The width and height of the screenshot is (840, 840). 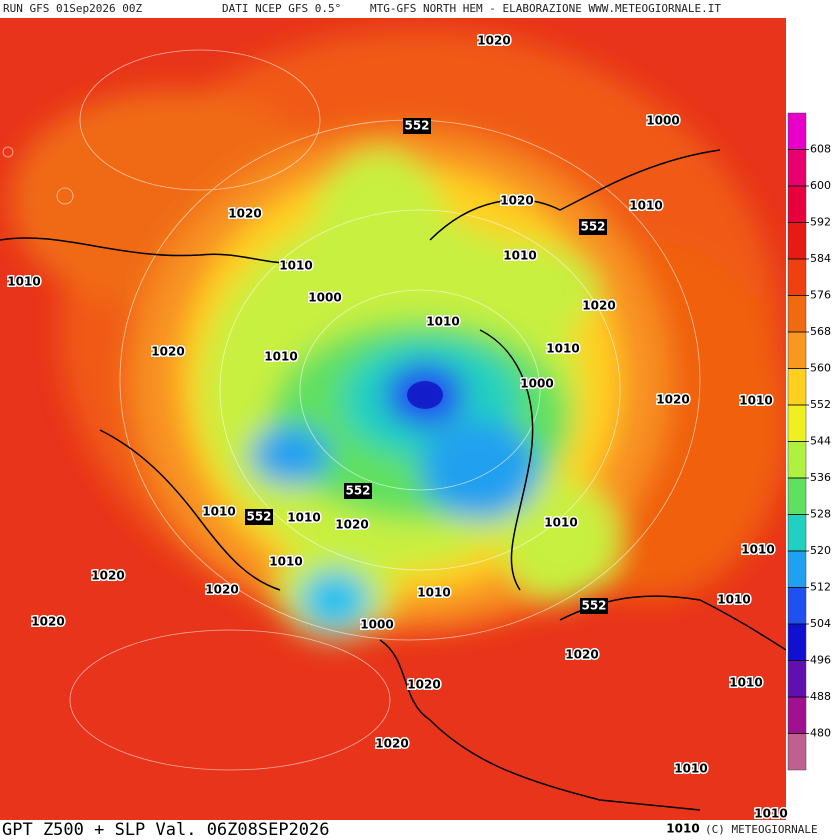 What do you see at coordinates (820, 660) in the screenshot?
I see `colorbar-label: 496` at bounding box center [820, 660].